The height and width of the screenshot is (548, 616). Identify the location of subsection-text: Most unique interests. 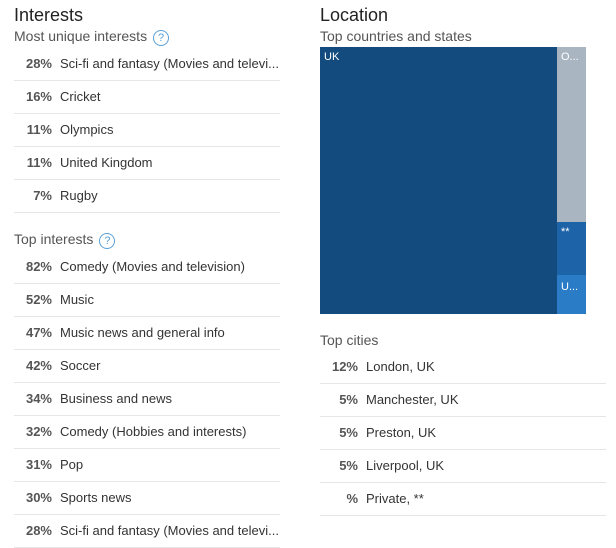
(81, 36).